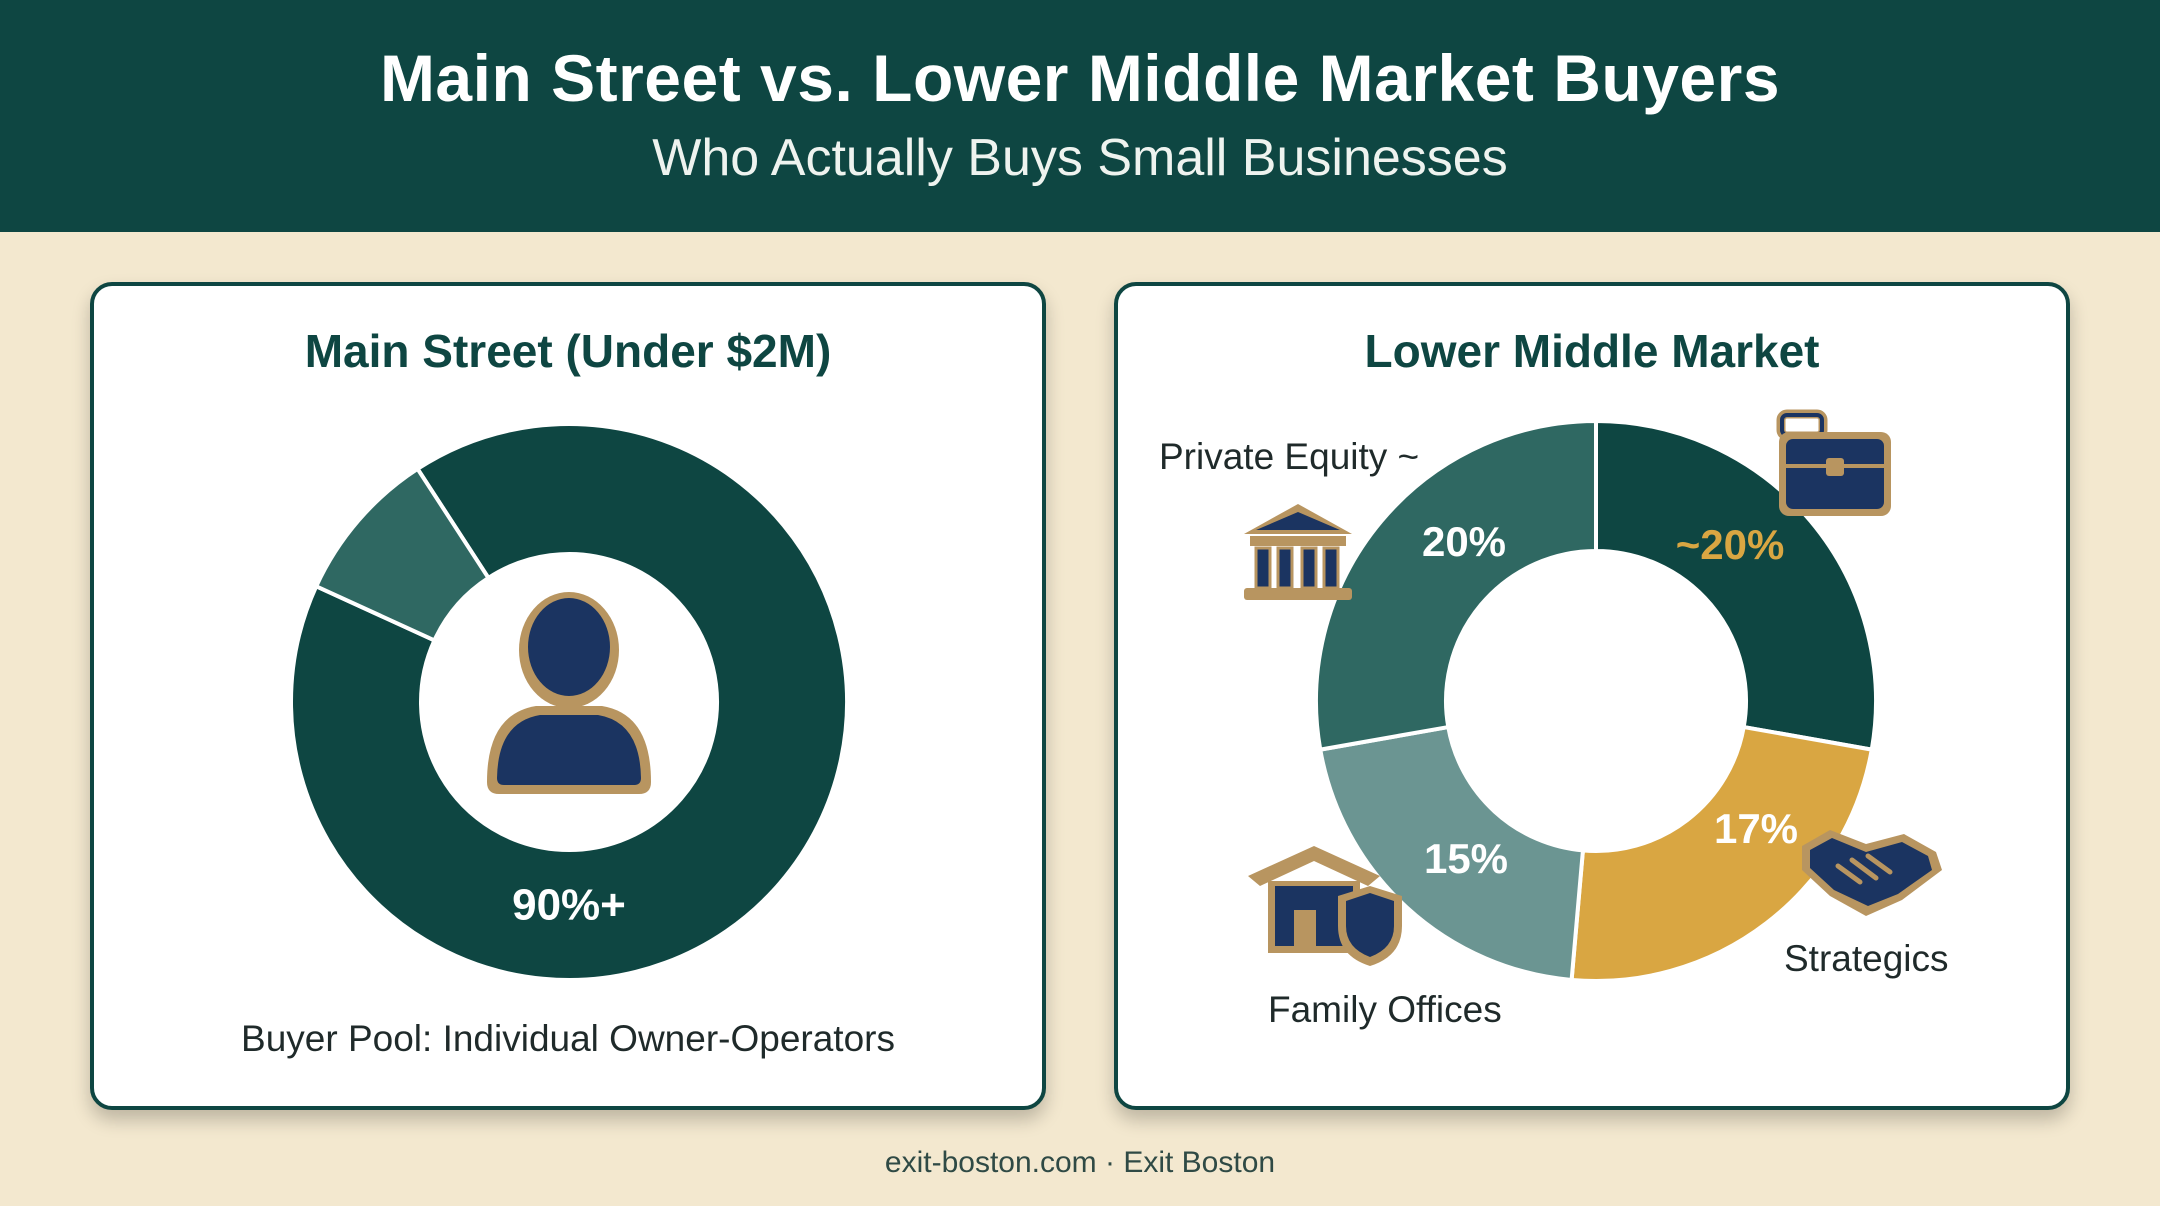 Image resolution: width=2160 pixels, height=1206 pixels. I want to click on slice-value-label-2: 15%, so click(1466, 858).